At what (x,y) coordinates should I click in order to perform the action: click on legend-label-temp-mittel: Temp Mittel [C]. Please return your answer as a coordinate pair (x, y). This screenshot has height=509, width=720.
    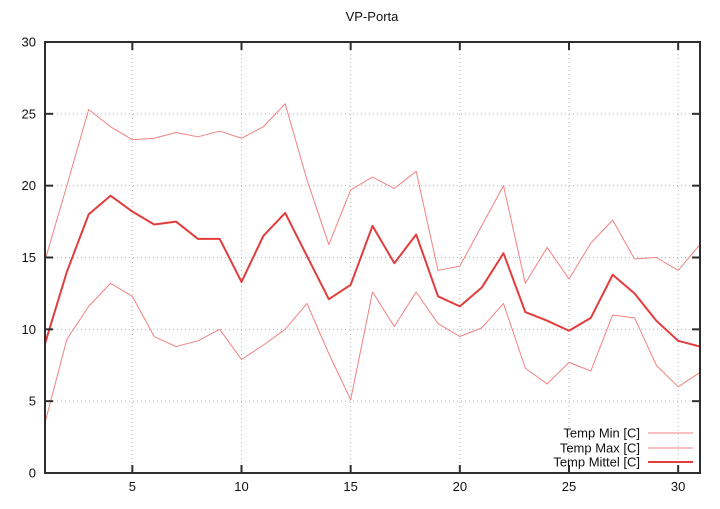
    Looking at the image, I should click on (596, 462).